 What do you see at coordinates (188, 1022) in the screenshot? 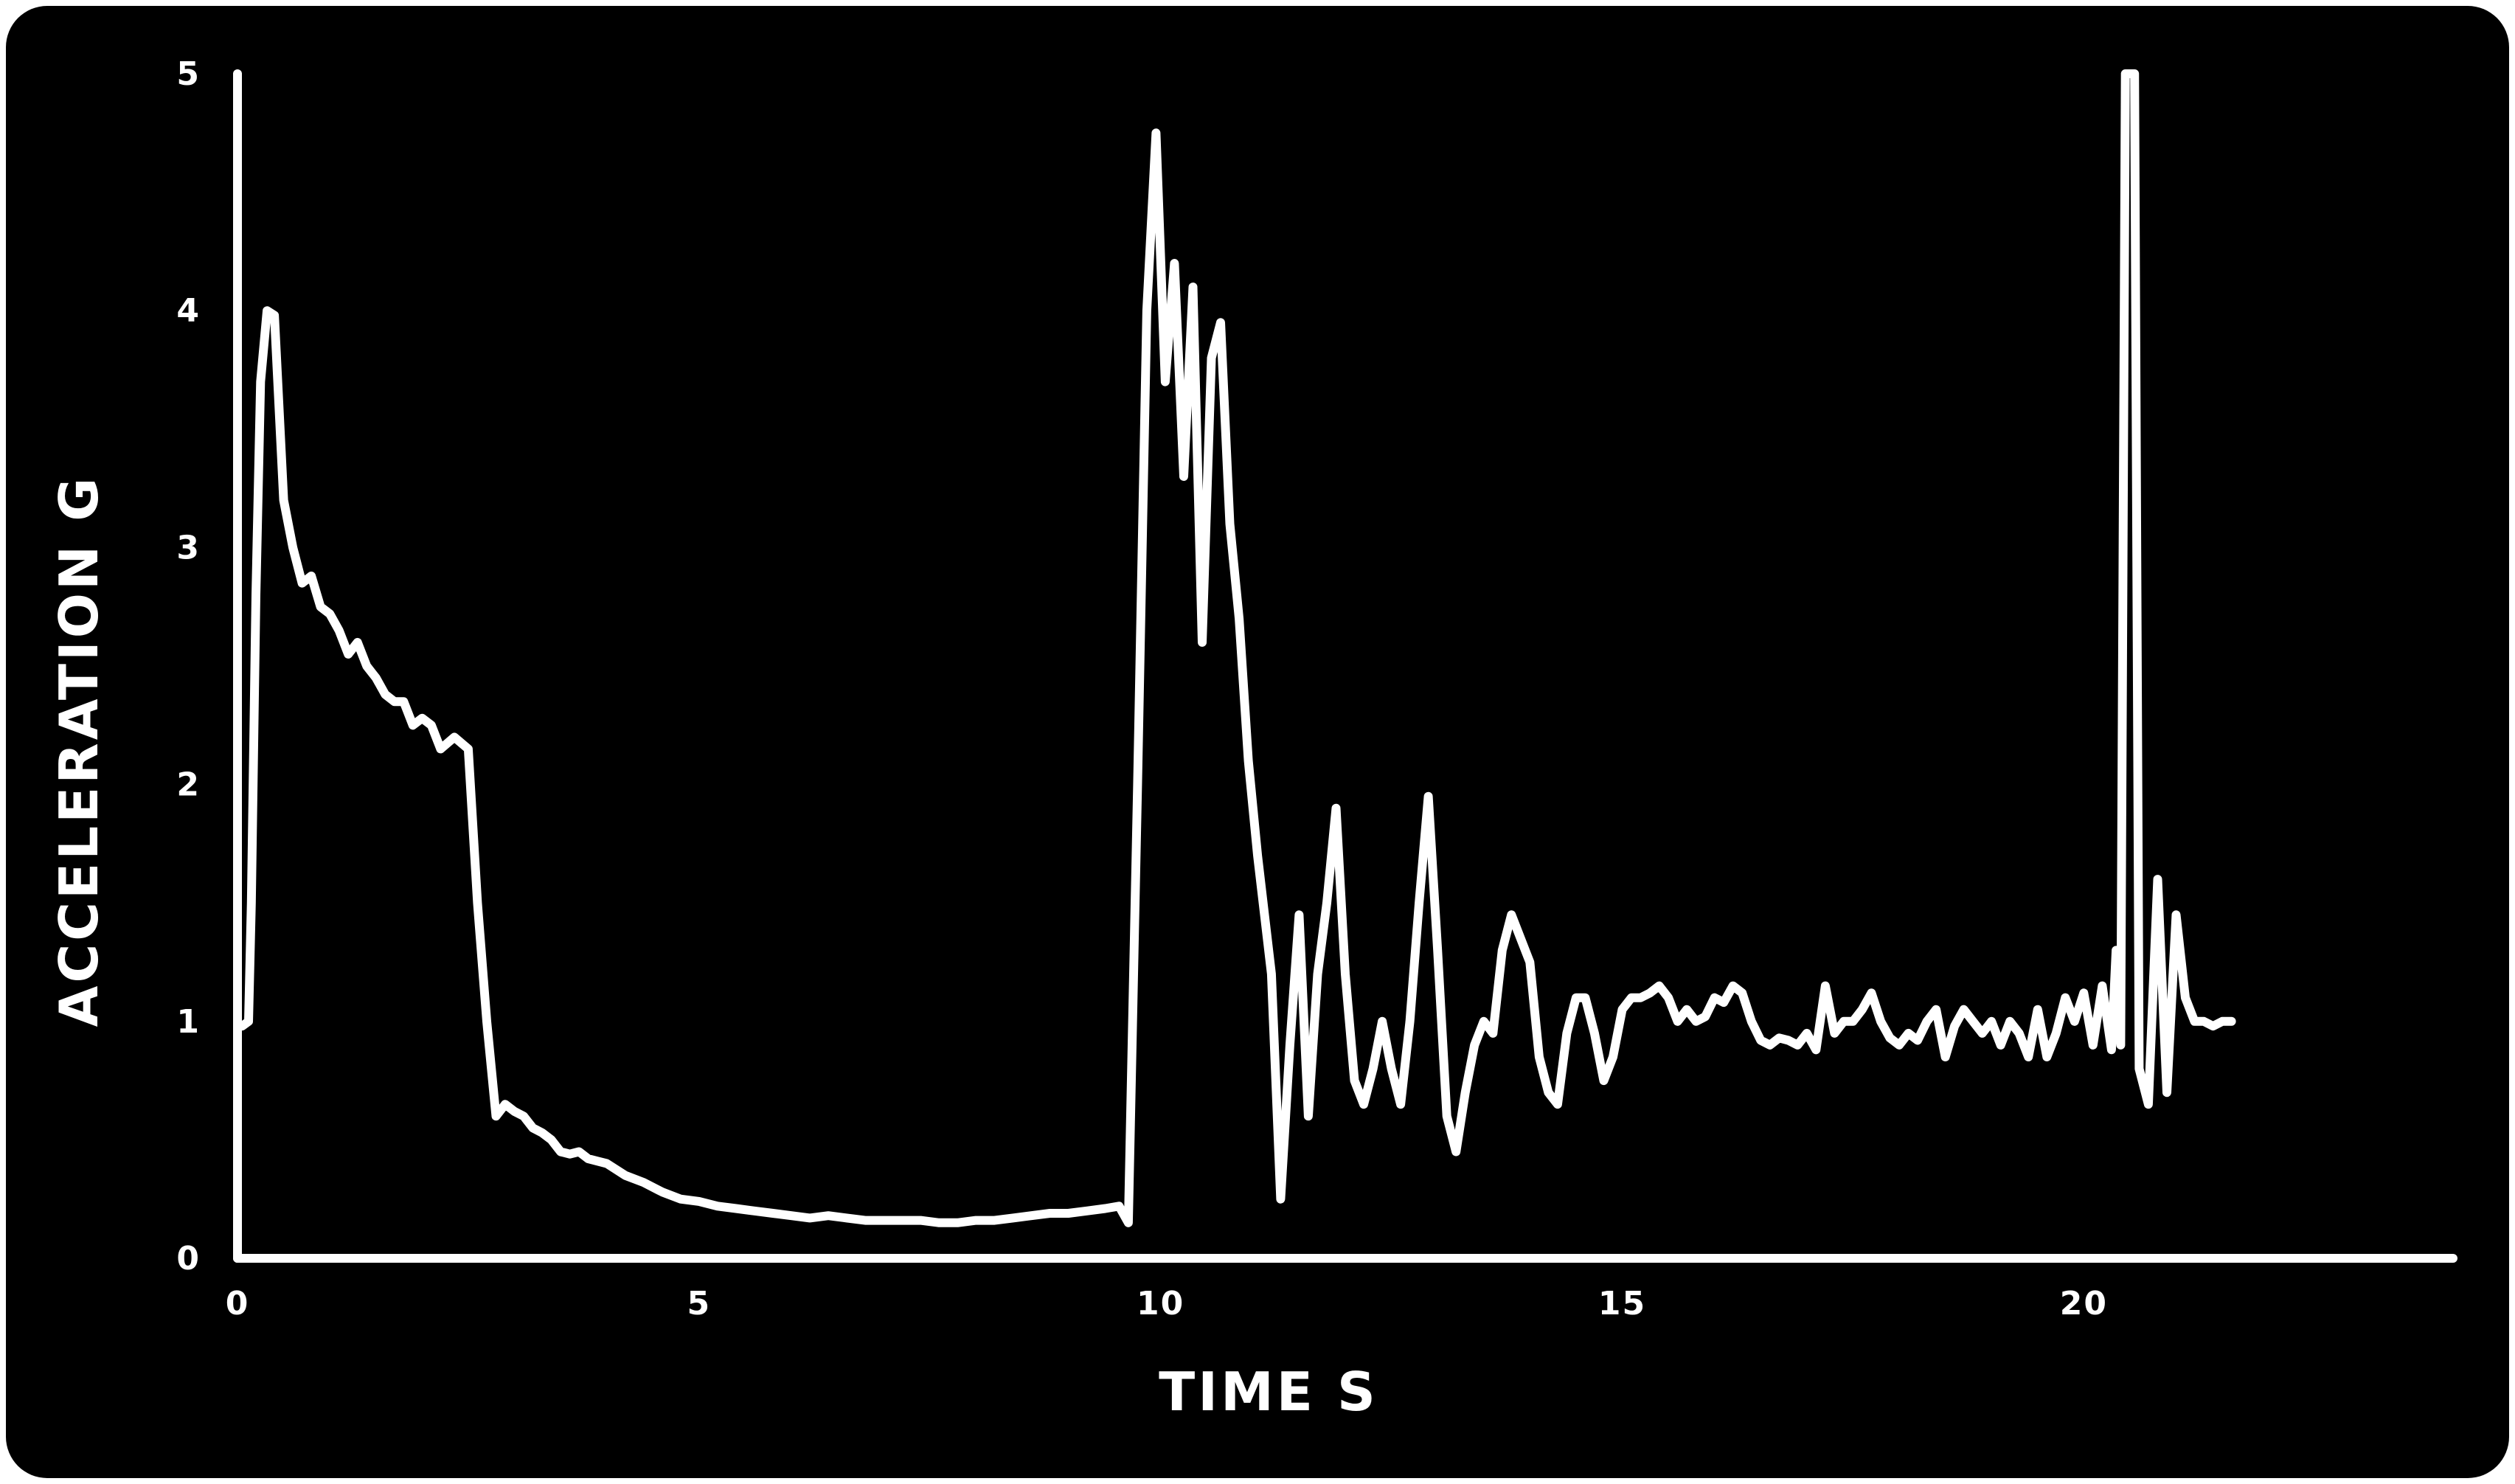
I see `y-tick-label: 1` at bounding box center [188, 1022].